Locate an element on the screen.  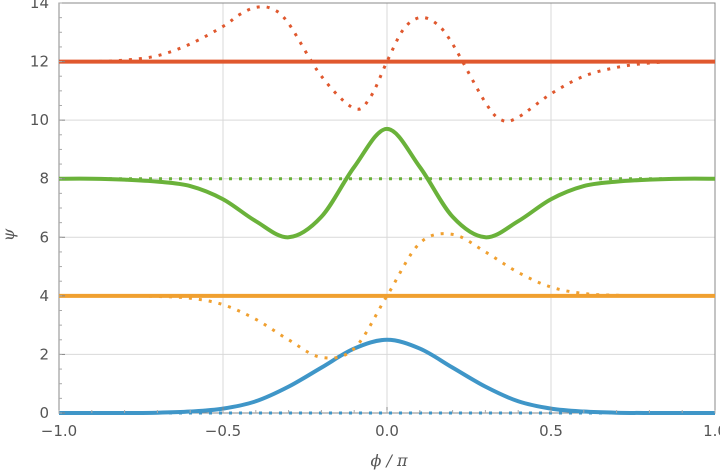
y-tick-label: 6 is located at coordinates (44, 237).